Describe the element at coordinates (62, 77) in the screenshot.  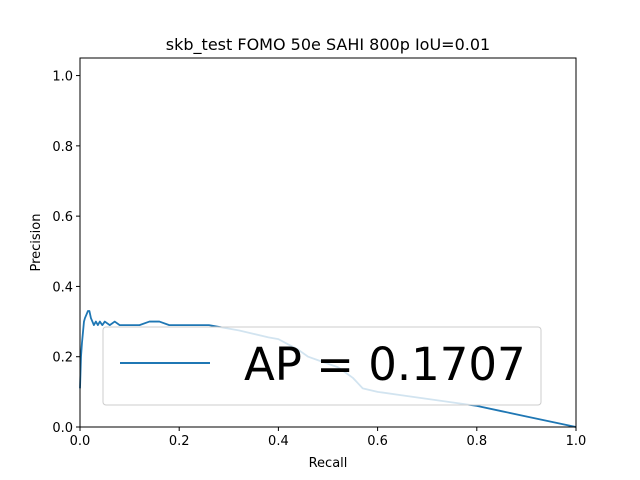
I see `y-tick-label: 1.0` at that location.